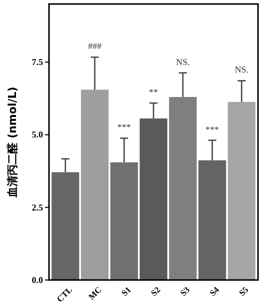  Describe the element at coordinates (64, 294) in the screenshot. I see `x-tick-label: CTL` at that location.